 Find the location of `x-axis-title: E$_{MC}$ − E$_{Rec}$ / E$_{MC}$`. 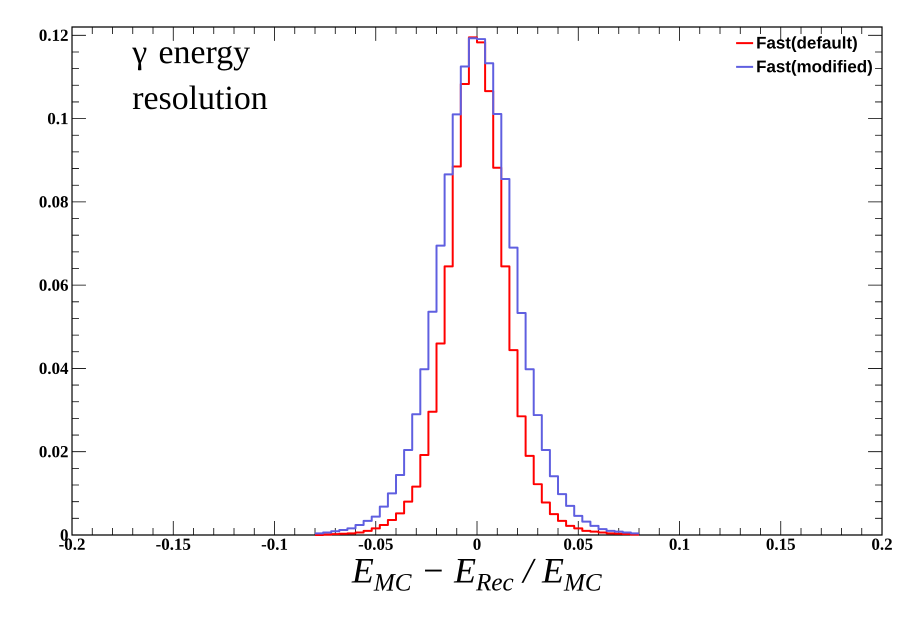

x-axis-title: E$_{MC}$ − E$_{Rec}$ / E$_{MC}$ is located at coordinates (476, 574).